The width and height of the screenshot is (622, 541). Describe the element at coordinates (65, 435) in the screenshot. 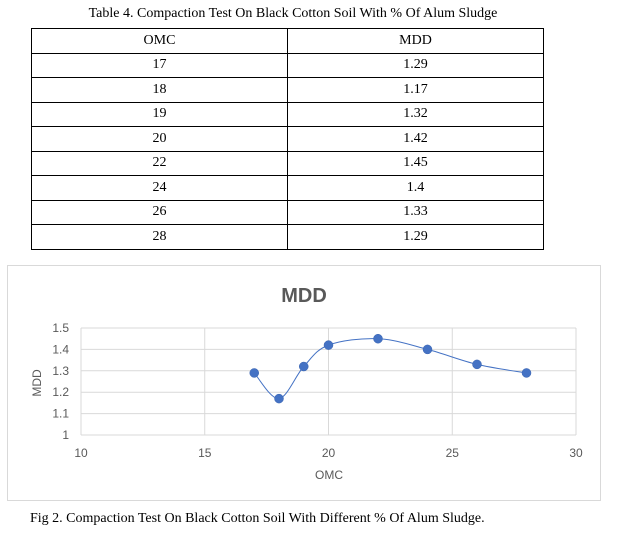

I see `y-tick-label: 1` at that location.